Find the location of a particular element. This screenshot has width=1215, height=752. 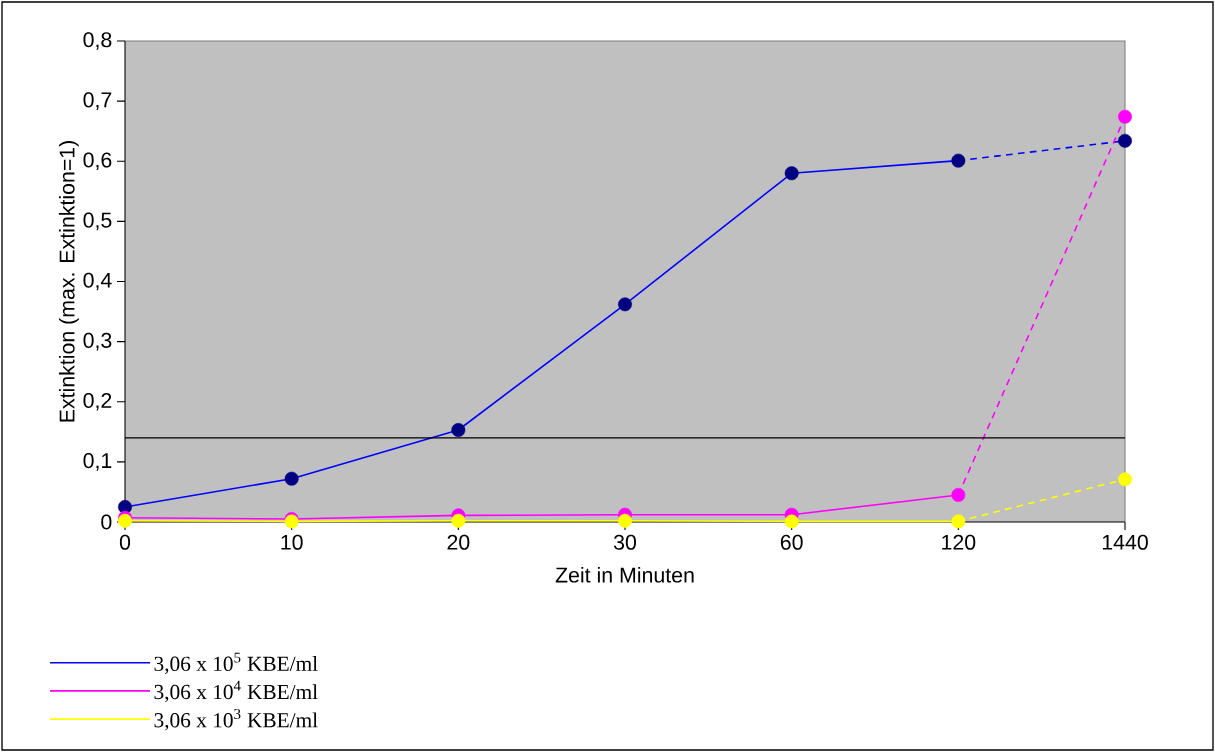

y-tick-label: 0,1 is located at coordinates (97, 462).